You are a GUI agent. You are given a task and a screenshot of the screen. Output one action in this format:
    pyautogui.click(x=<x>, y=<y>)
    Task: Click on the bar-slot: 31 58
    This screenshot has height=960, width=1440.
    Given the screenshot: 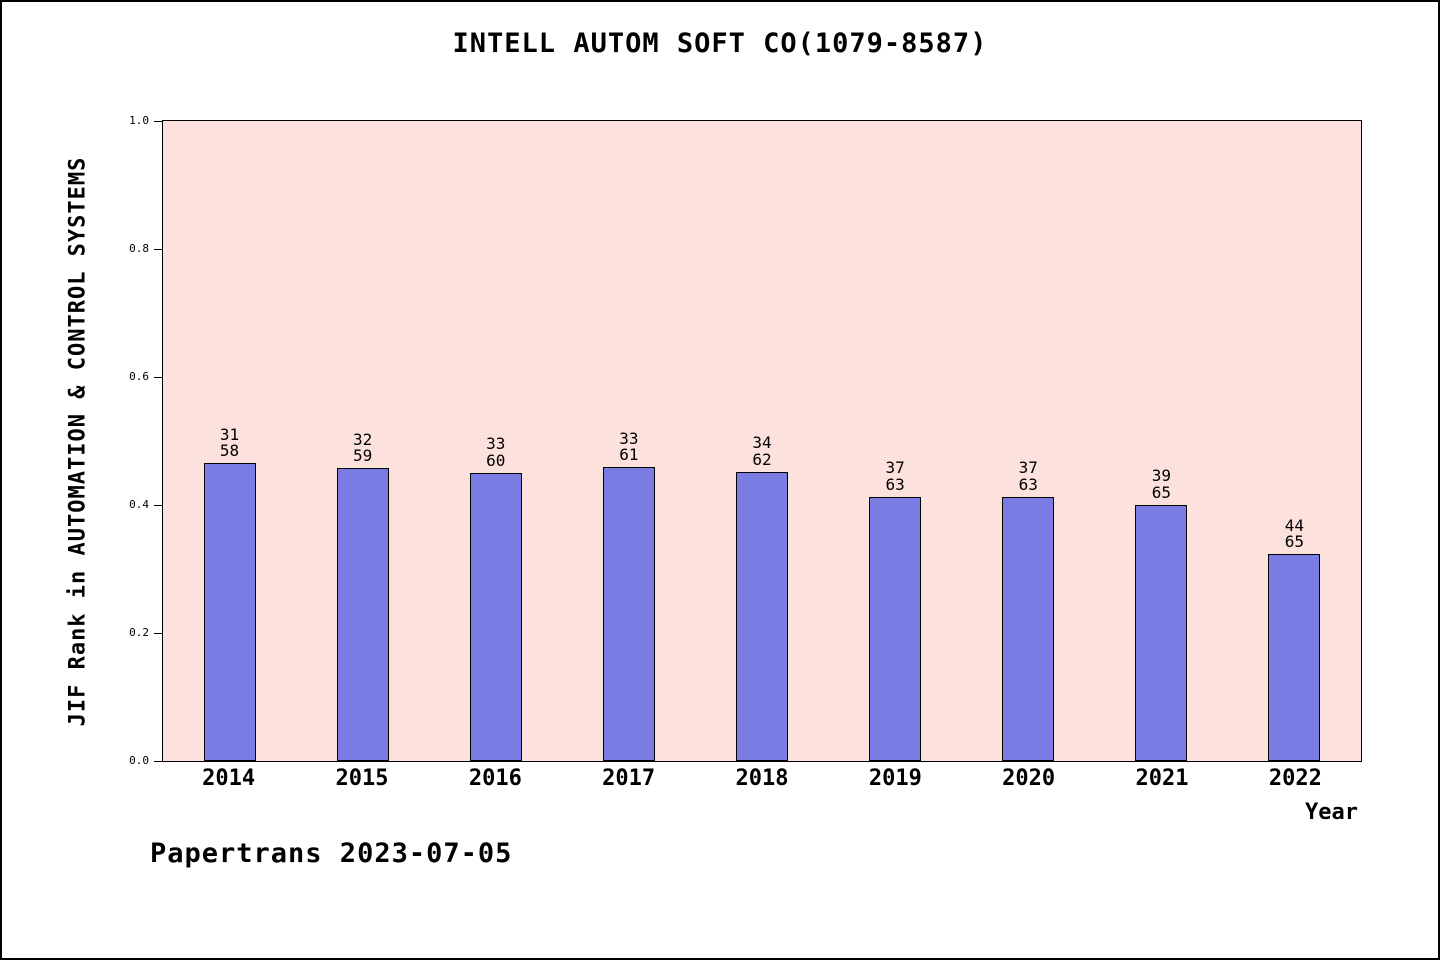 What is the action you would take?
    pyautogui.click(x=229, y=441)
    